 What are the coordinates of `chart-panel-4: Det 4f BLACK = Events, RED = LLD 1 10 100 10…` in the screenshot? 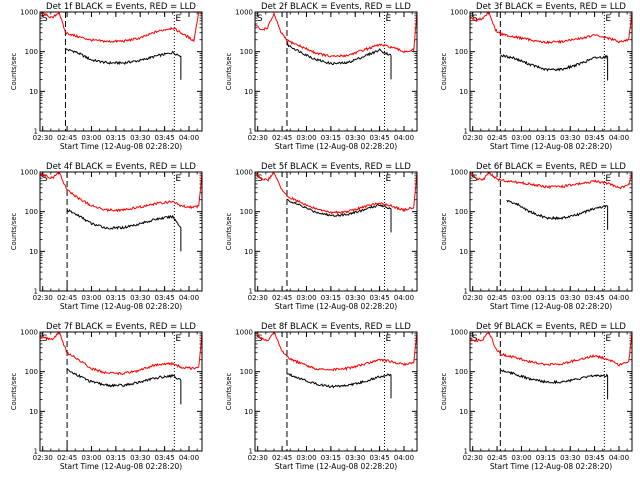 It's located at (106, 236).